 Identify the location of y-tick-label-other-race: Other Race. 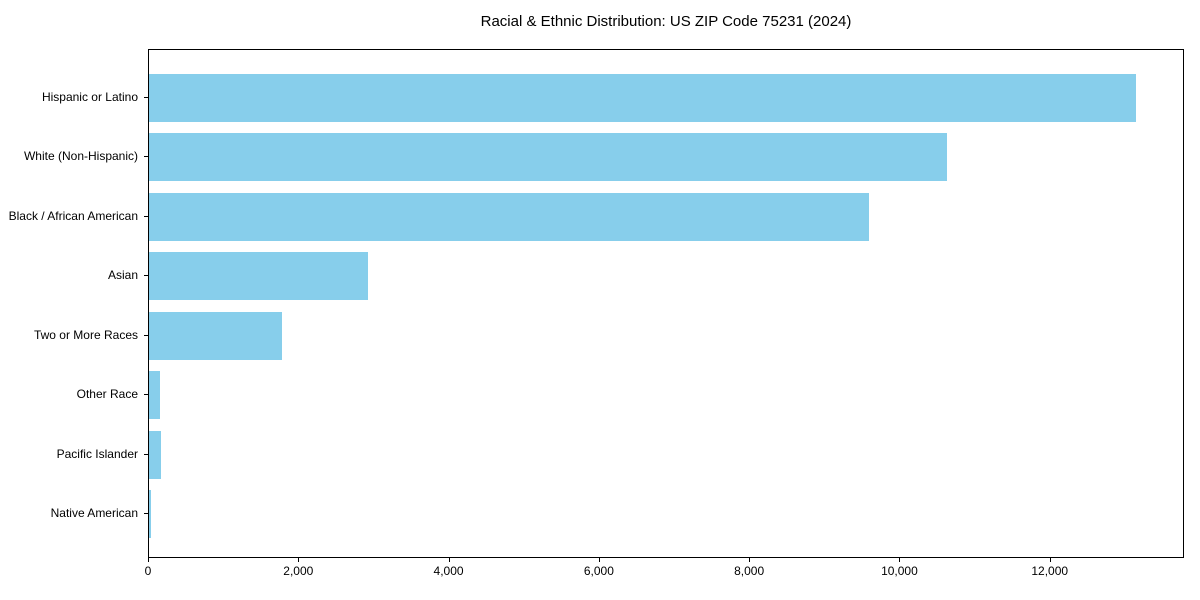
(107, 394).